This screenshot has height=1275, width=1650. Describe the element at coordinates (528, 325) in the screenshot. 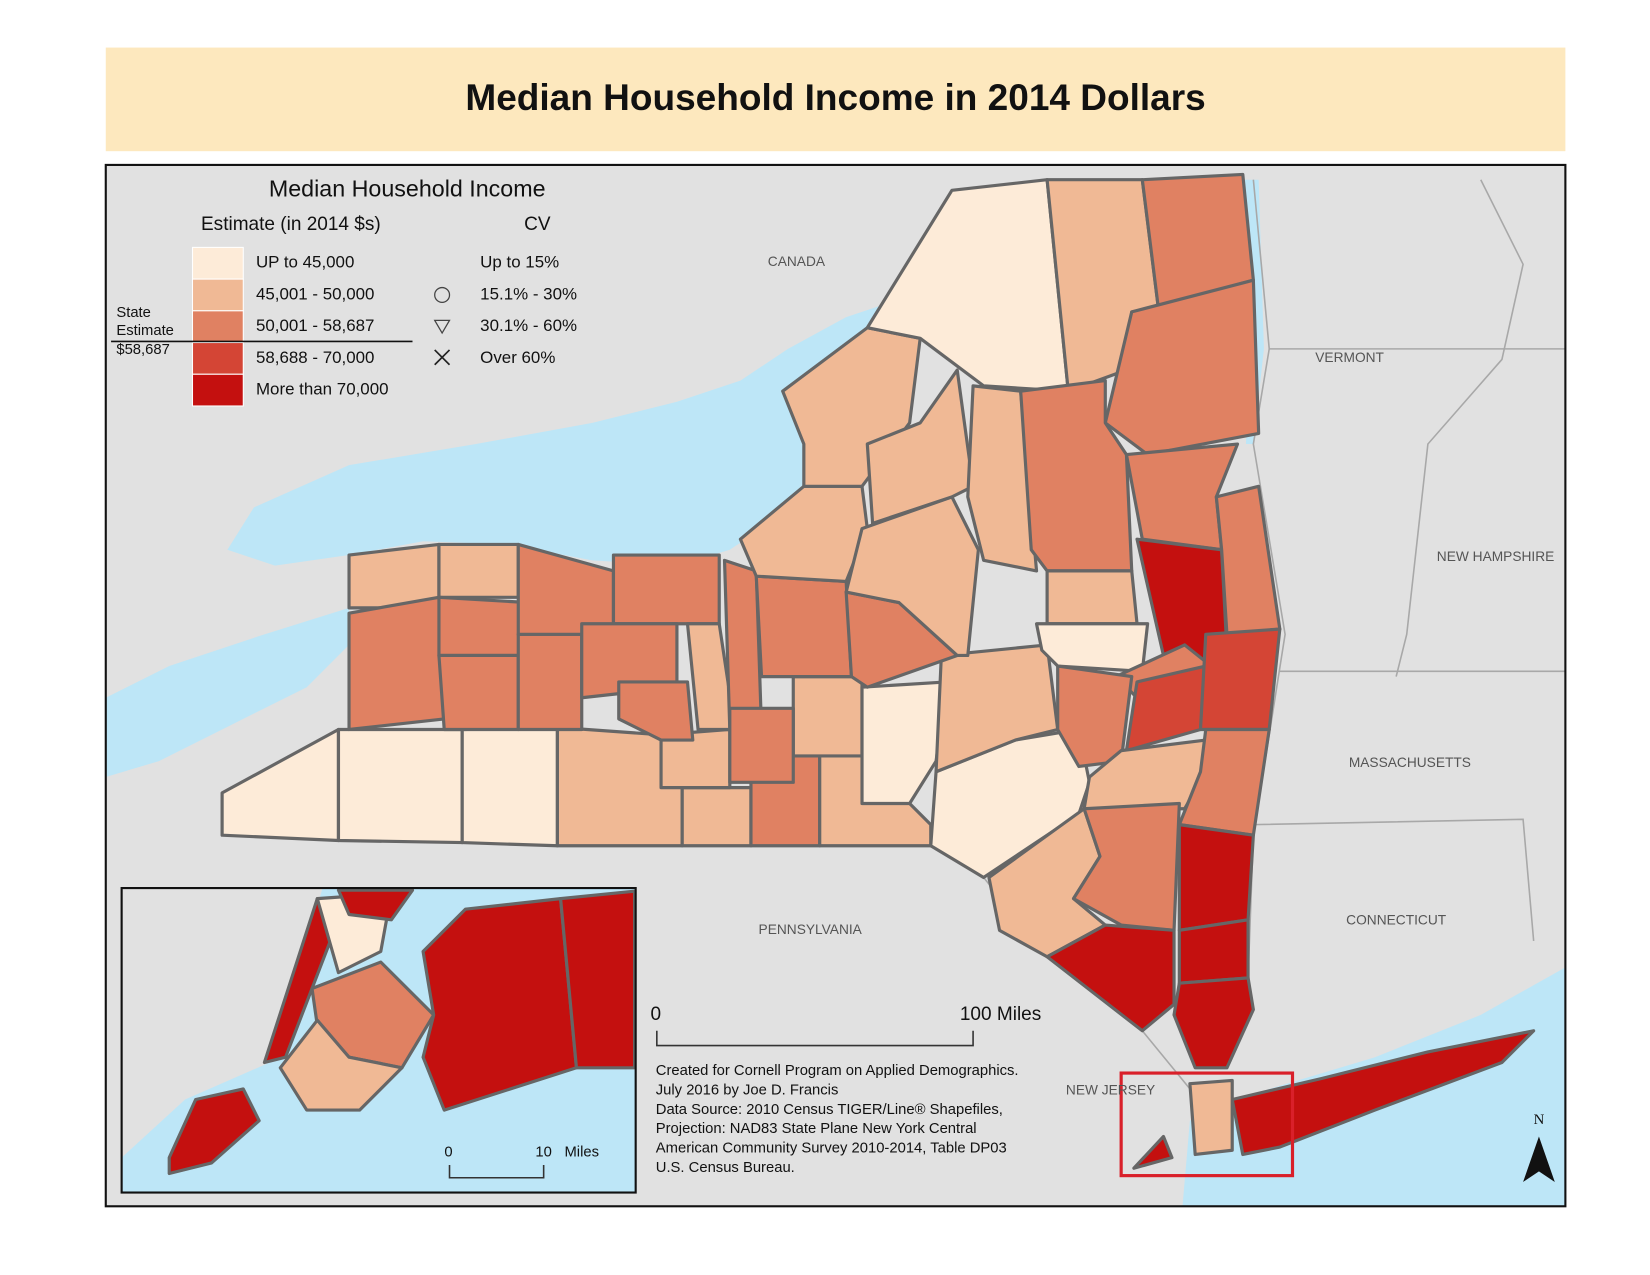

I see `cv-label: 30.1% - 60%` at that location.